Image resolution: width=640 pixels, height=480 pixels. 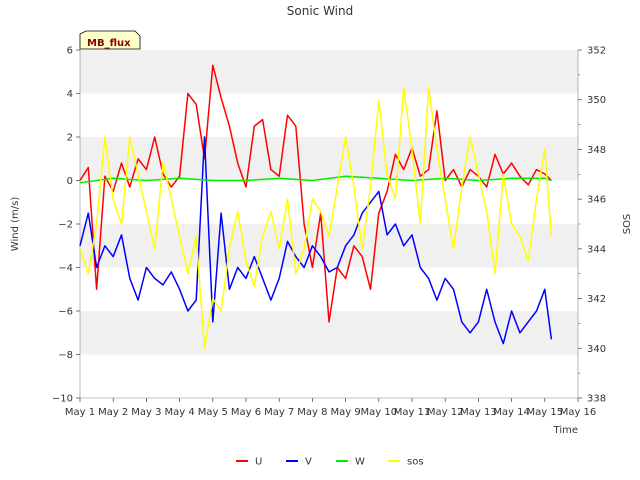 I want to click on y-tick-label: −2, so click(x=65, y=225).